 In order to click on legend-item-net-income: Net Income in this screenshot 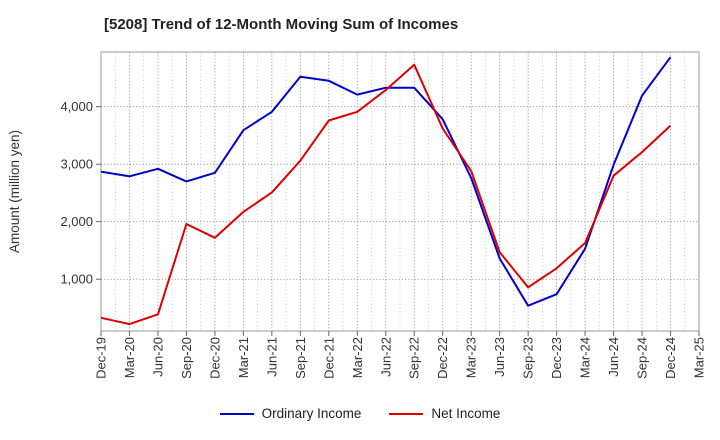, I will do `click(444, 413)`.